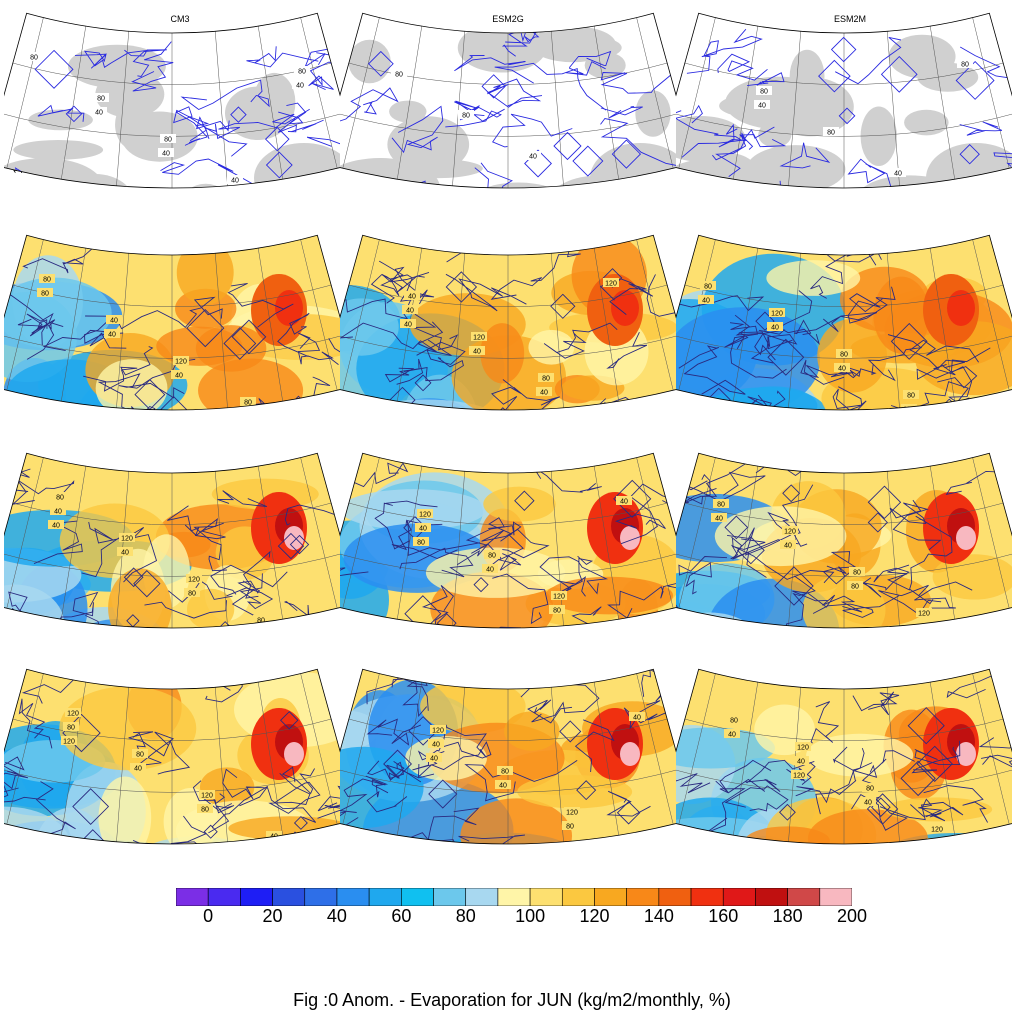 Image resolution: width=1024 pixels, height=1024 pixels. Describe the element at coordinates (508, 540) in the screenshot. I see `map-border` at that location.